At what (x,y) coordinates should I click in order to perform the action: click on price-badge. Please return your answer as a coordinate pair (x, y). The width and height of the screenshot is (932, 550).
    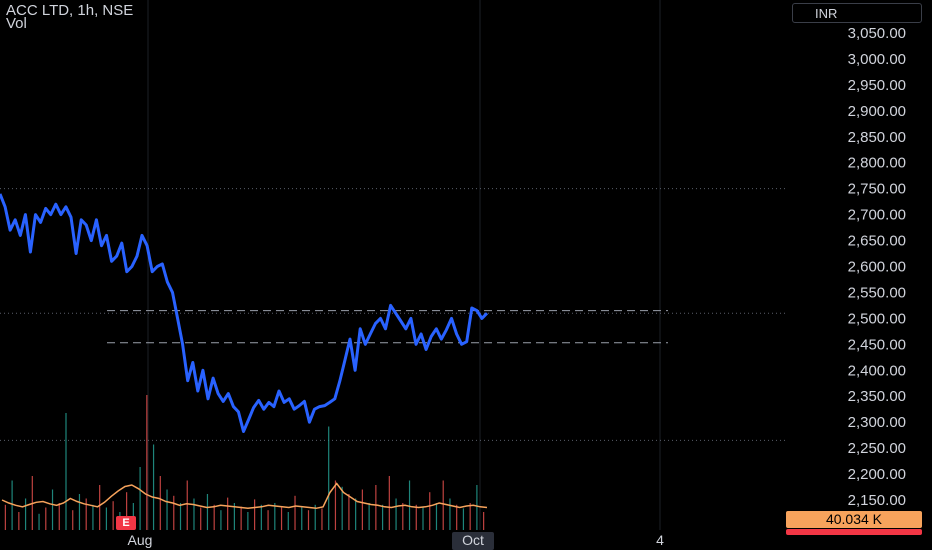
    Looking at the image, I should click on (854, 532).